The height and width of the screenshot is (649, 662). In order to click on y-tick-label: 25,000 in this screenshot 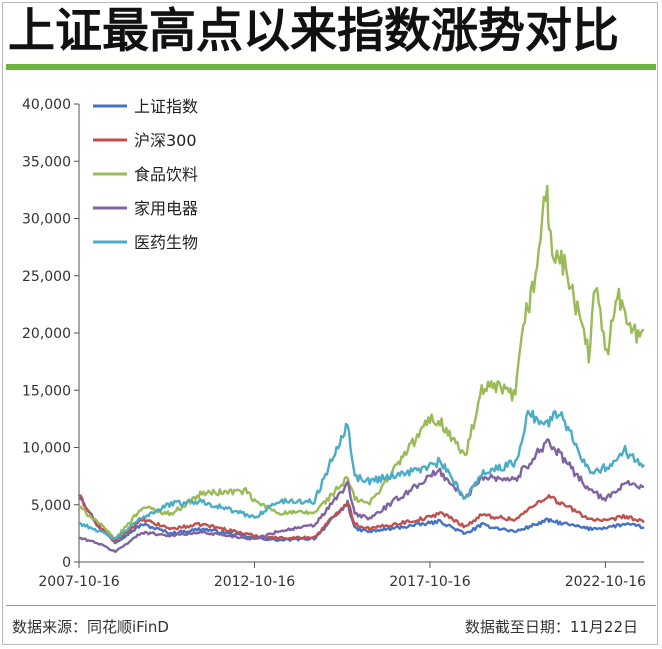, I will do `click(46, 277)`.